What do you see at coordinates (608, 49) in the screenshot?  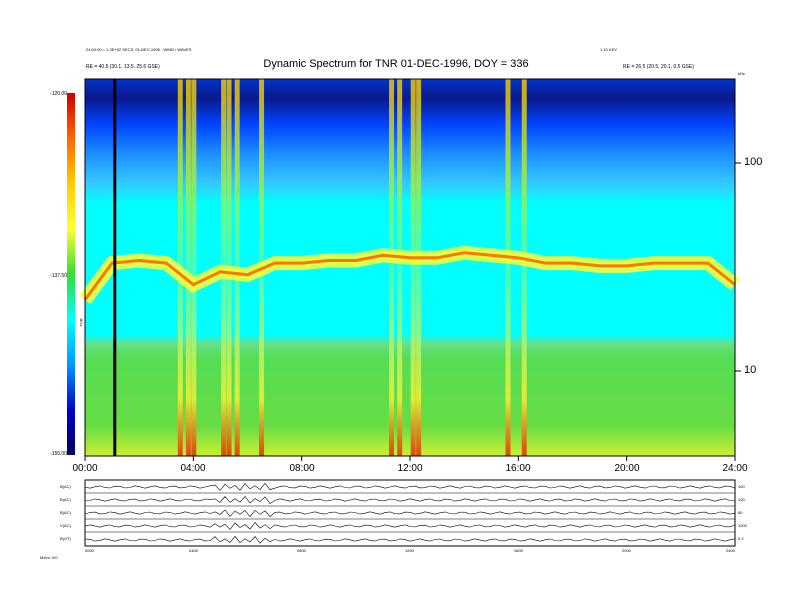 I see `header-right-line1: 1.10 KEV` at bounding box center [608, 49].